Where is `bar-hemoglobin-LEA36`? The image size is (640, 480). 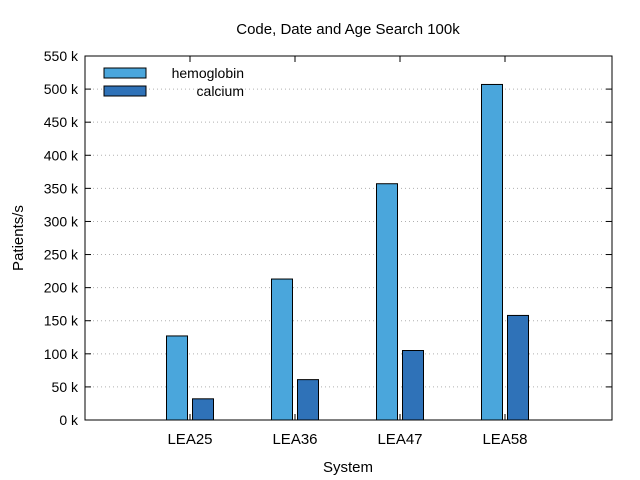
bar-hemoglobin-LEA36 is located at coordinates (282, 349).